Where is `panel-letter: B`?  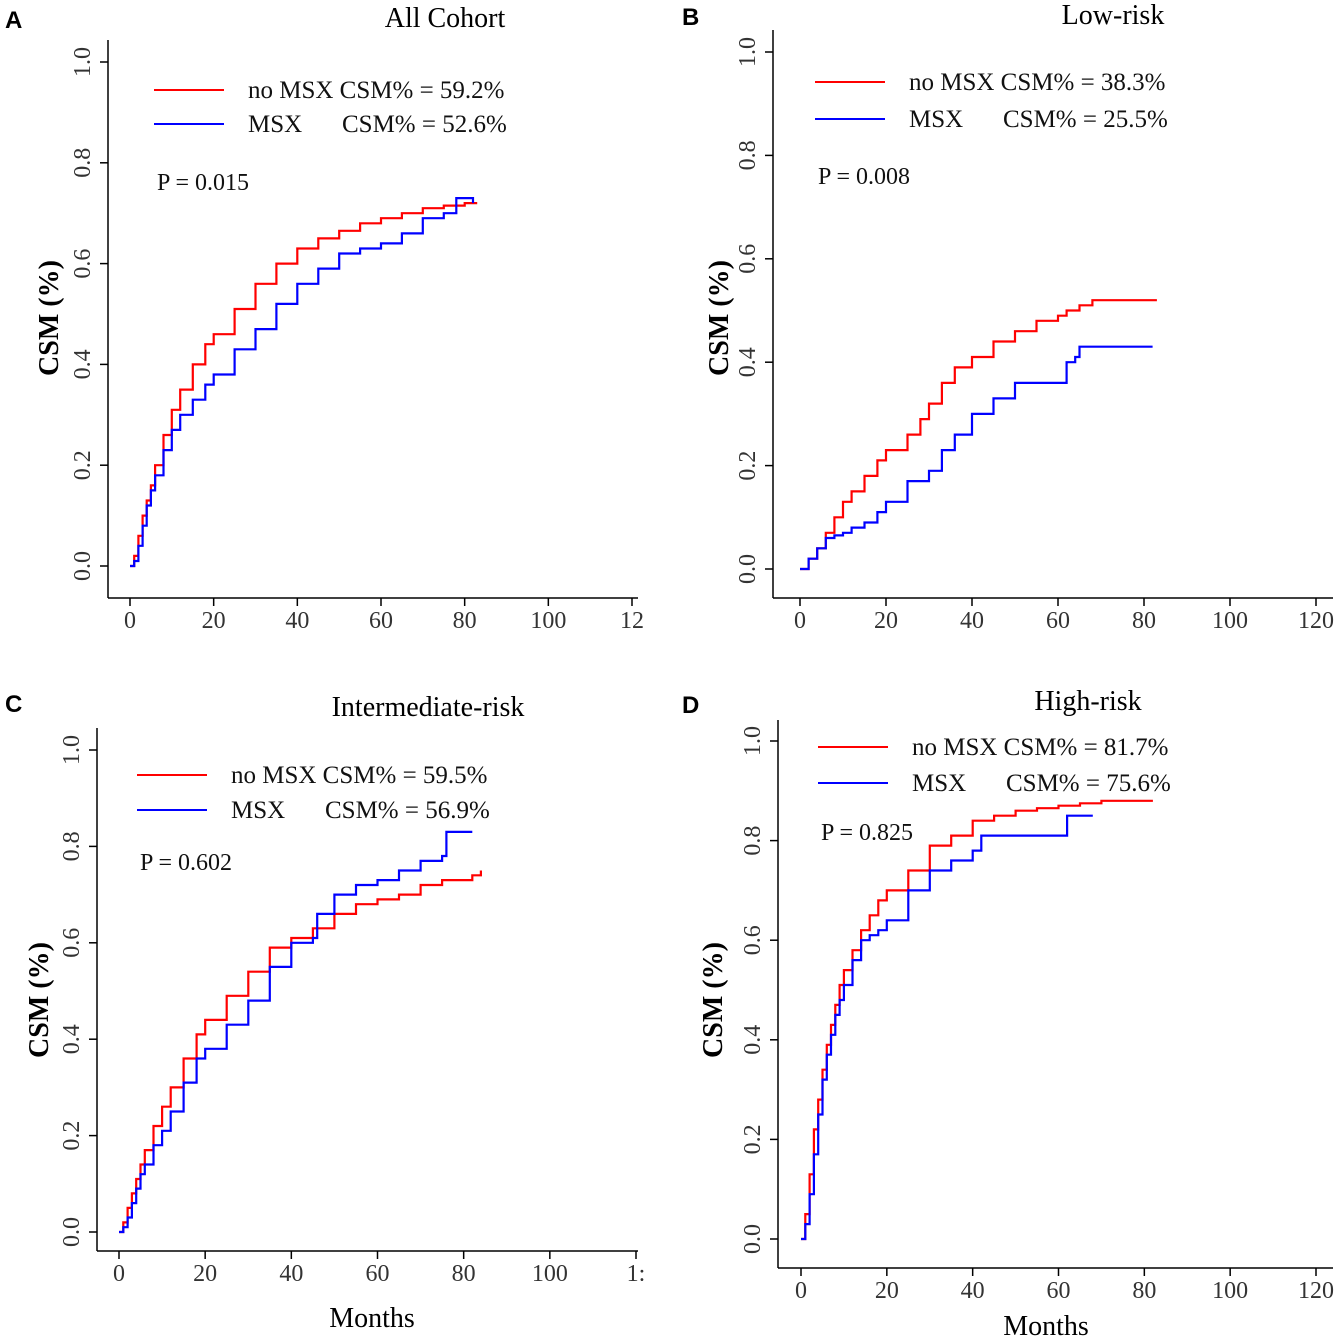 panel-letter: B is located at coordinates (690, 17).